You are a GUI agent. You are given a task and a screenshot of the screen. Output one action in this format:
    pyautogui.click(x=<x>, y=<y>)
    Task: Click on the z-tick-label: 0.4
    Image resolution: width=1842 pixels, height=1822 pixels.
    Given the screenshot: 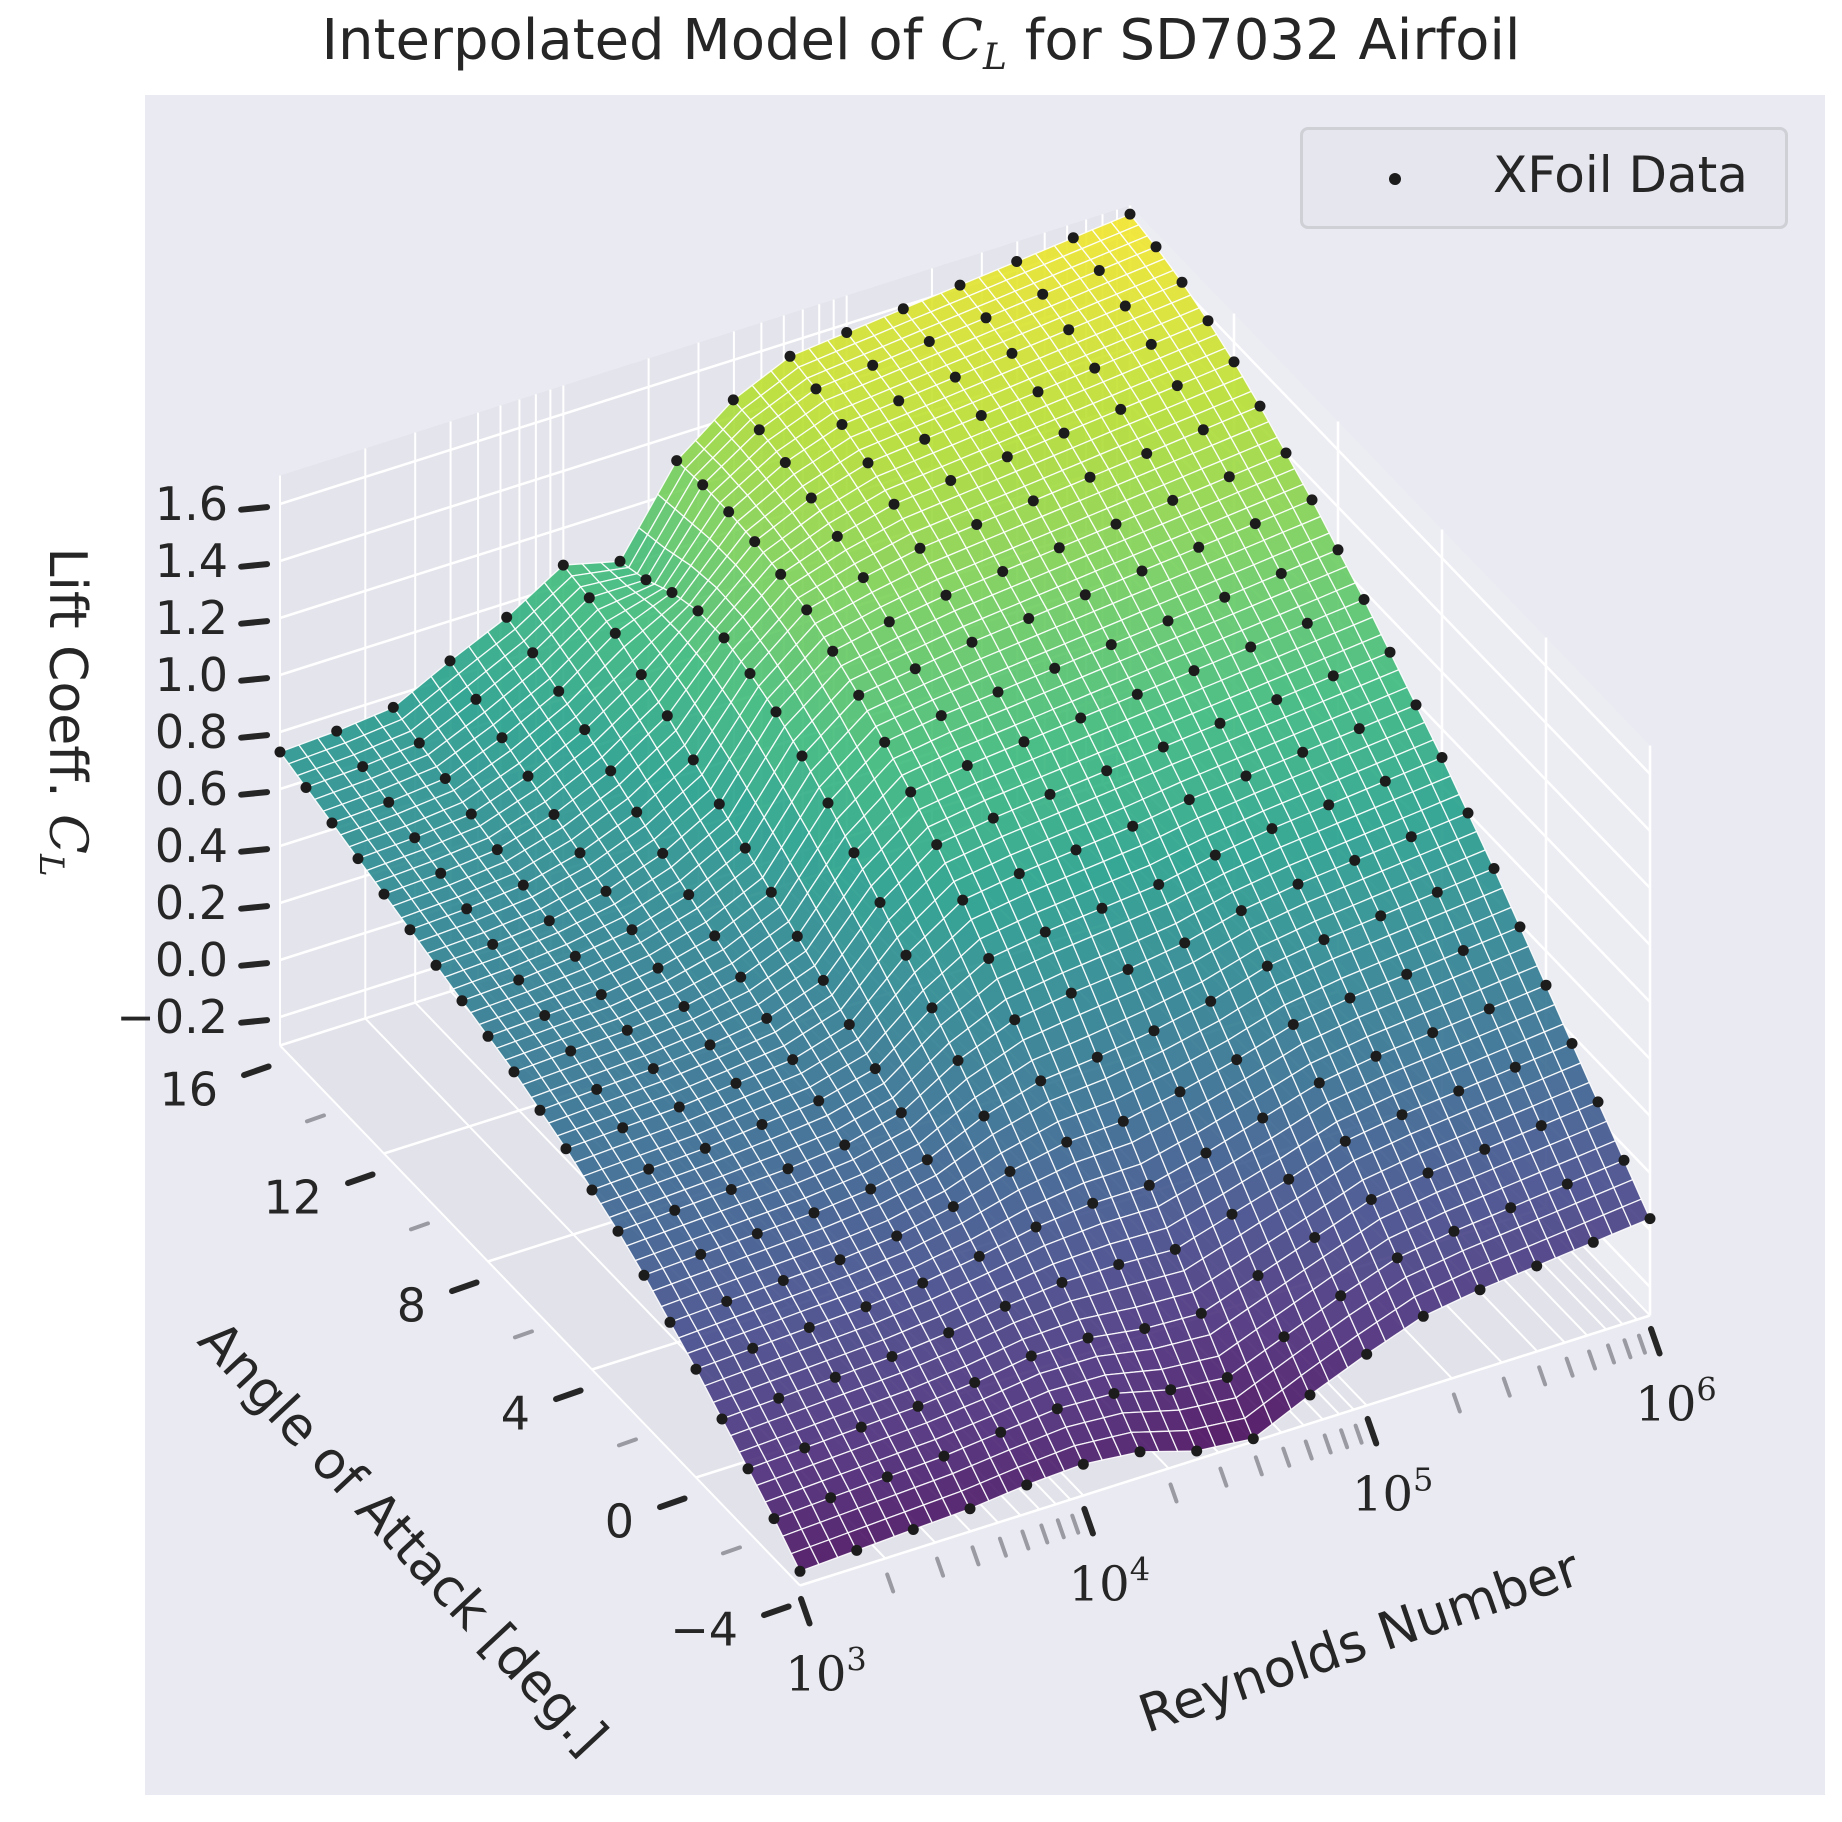 What is the action you would take?
    pyautogui.click(x=191, y=846)
    